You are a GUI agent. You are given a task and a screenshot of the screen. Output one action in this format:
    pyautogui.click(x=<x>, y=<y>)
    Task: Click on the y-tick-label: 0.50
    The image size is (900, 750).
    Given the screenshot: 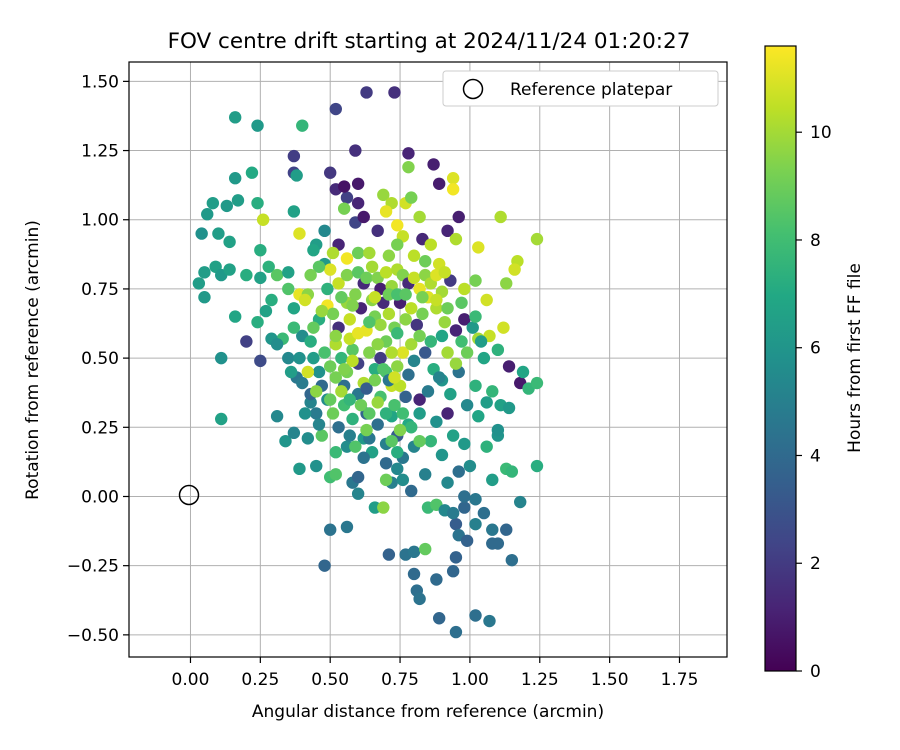 What is the action you would take?
    pyautogui.click(x=100, y=359)
    